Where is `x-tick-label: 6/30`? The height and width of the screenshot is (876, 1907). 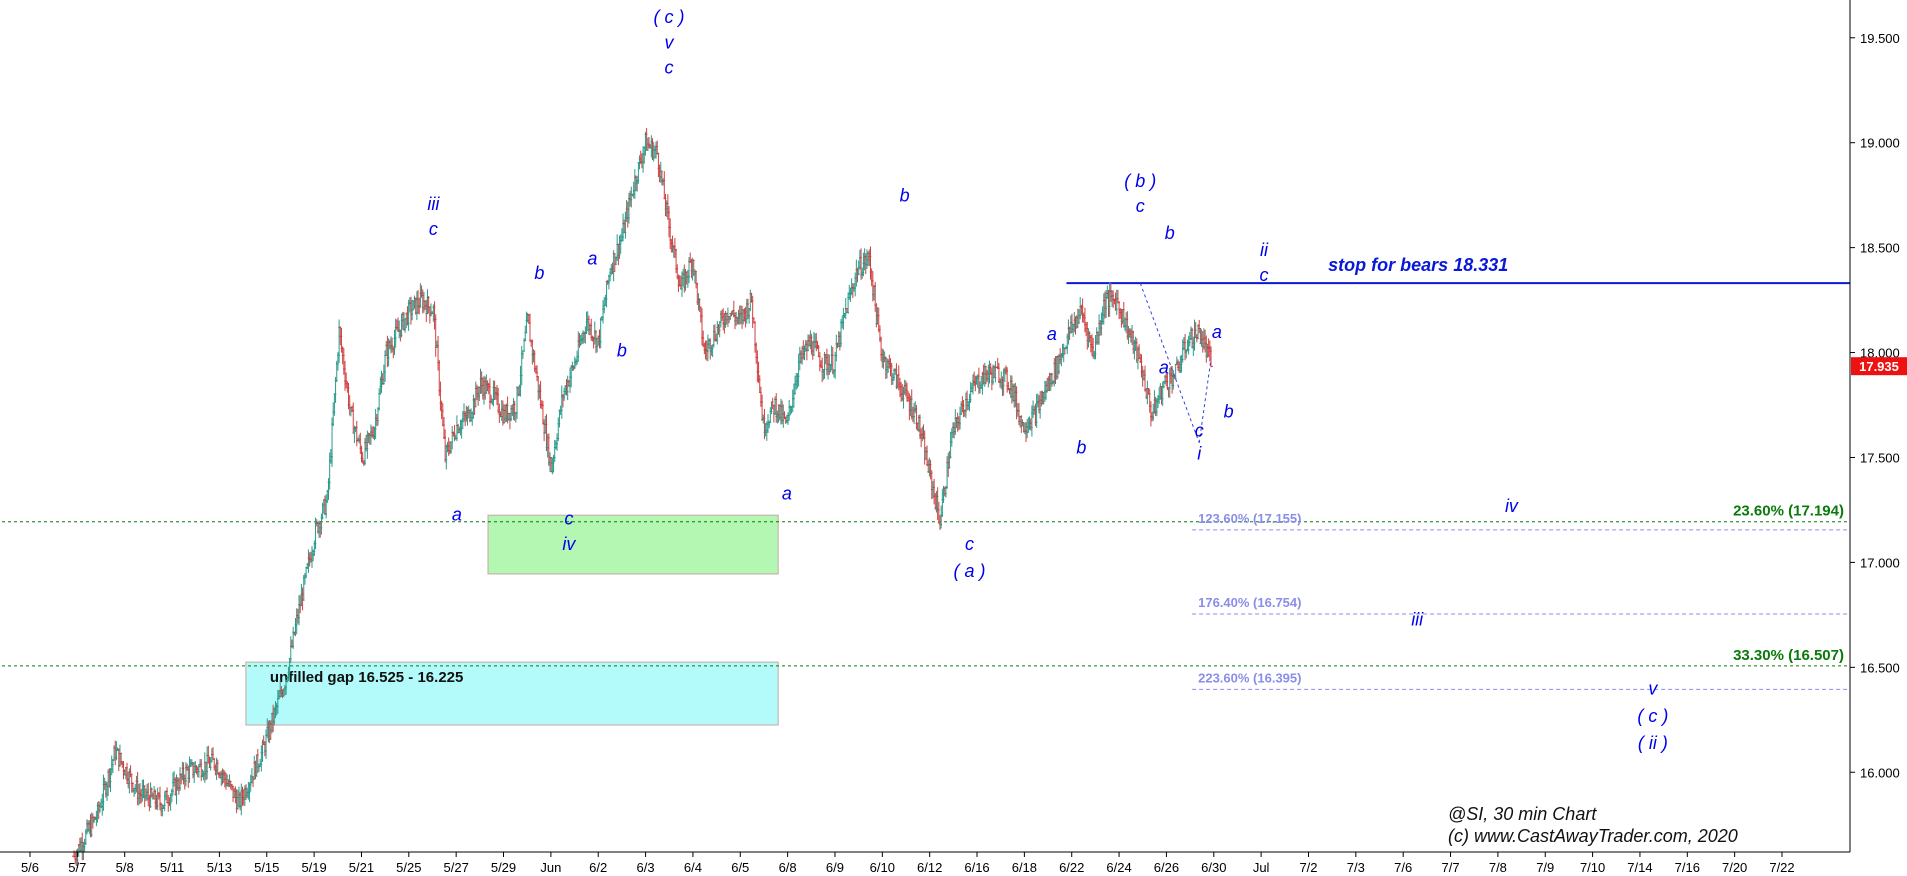
x-tick-label: 6/30 is located at coordinates (1213, 867).